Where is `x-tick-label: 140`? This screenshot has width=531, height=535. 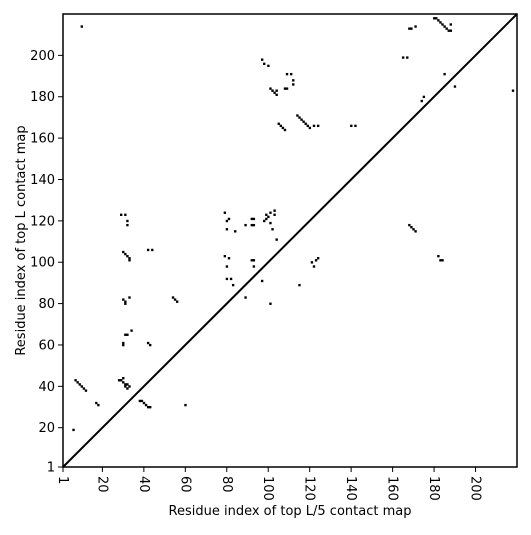 x-tick-label: 140 is located at coordinates (350, 488).